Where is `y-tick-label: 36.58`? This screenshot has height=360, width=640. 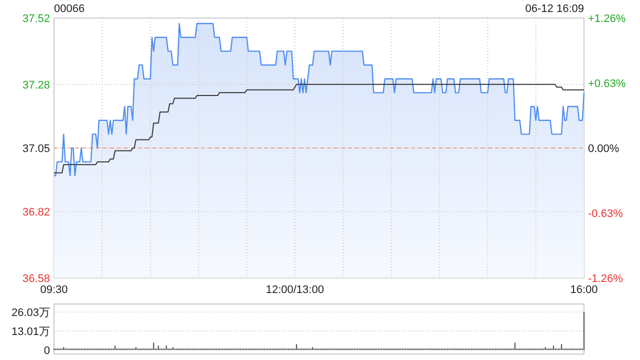 y-tick-label: 36.58 is located at coordinates (36, 279).